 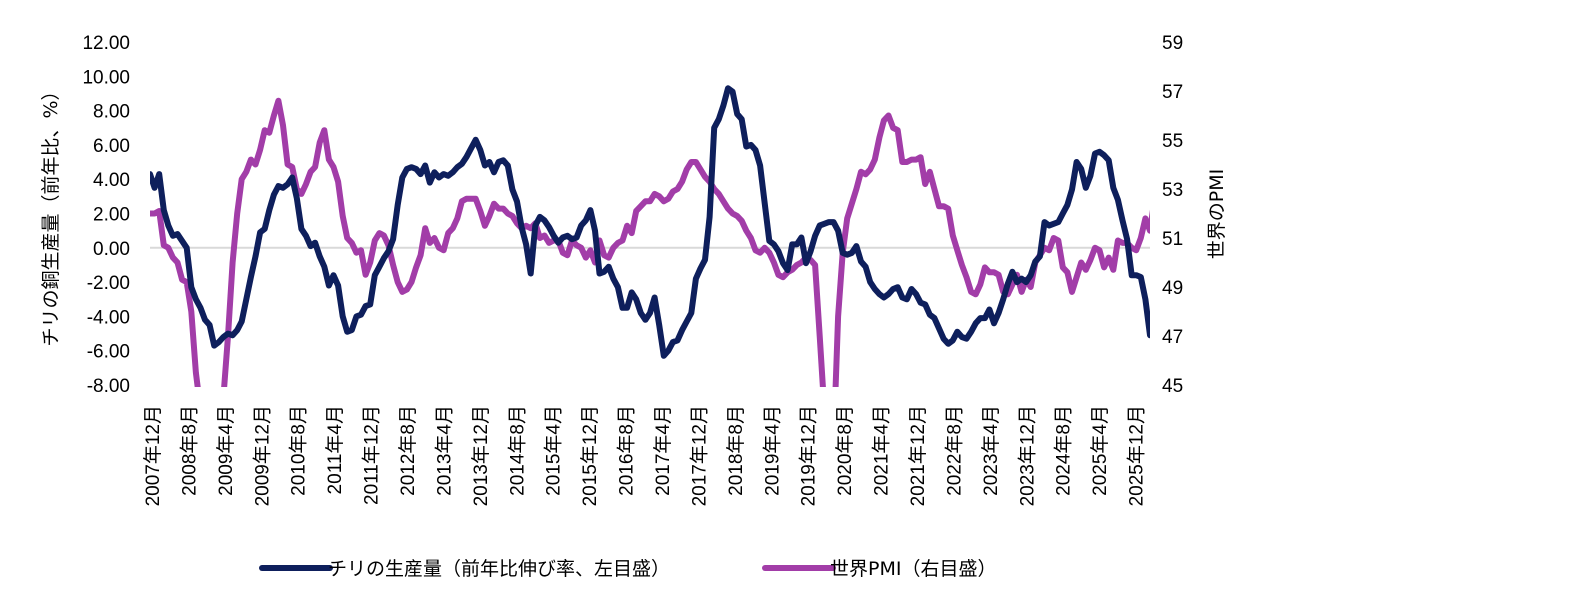 What do you see at coordinates (108, 317) in the screenshot?
I see `y-left-tick-label: -4.00` at bounding box center [108, 317].